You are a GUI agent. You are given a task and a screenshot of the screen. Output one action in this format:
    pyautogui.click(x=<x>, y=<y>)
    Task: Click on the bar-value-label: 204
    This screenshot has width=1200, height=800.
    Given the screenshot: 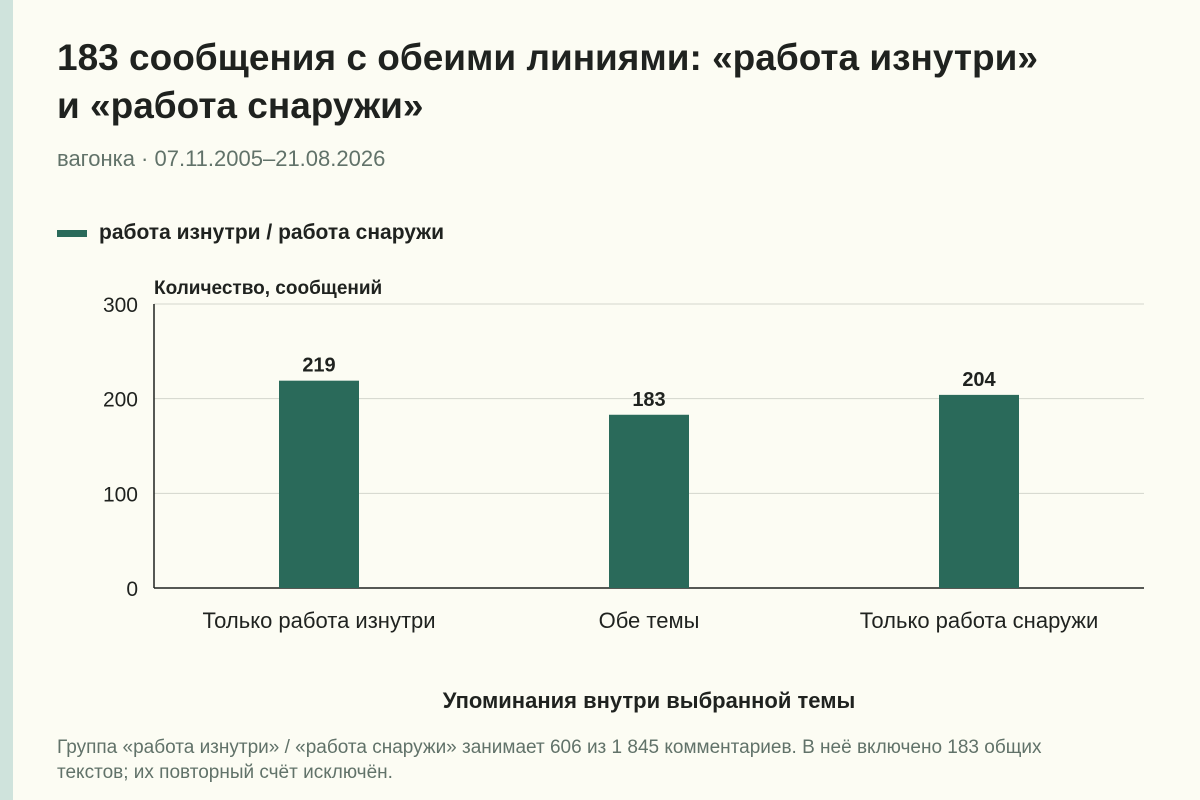 What is the action you would take?
    pyautogui.click(x=979, y=380)
    